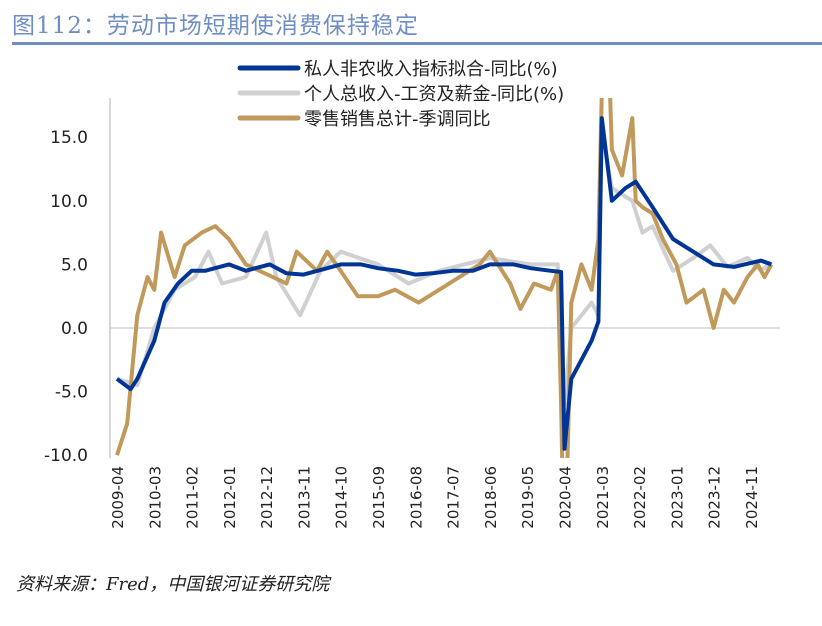  Describe the element at coordinates (74, 265) in the screenshot. I see `y-tick-label: 5.0` at that location.